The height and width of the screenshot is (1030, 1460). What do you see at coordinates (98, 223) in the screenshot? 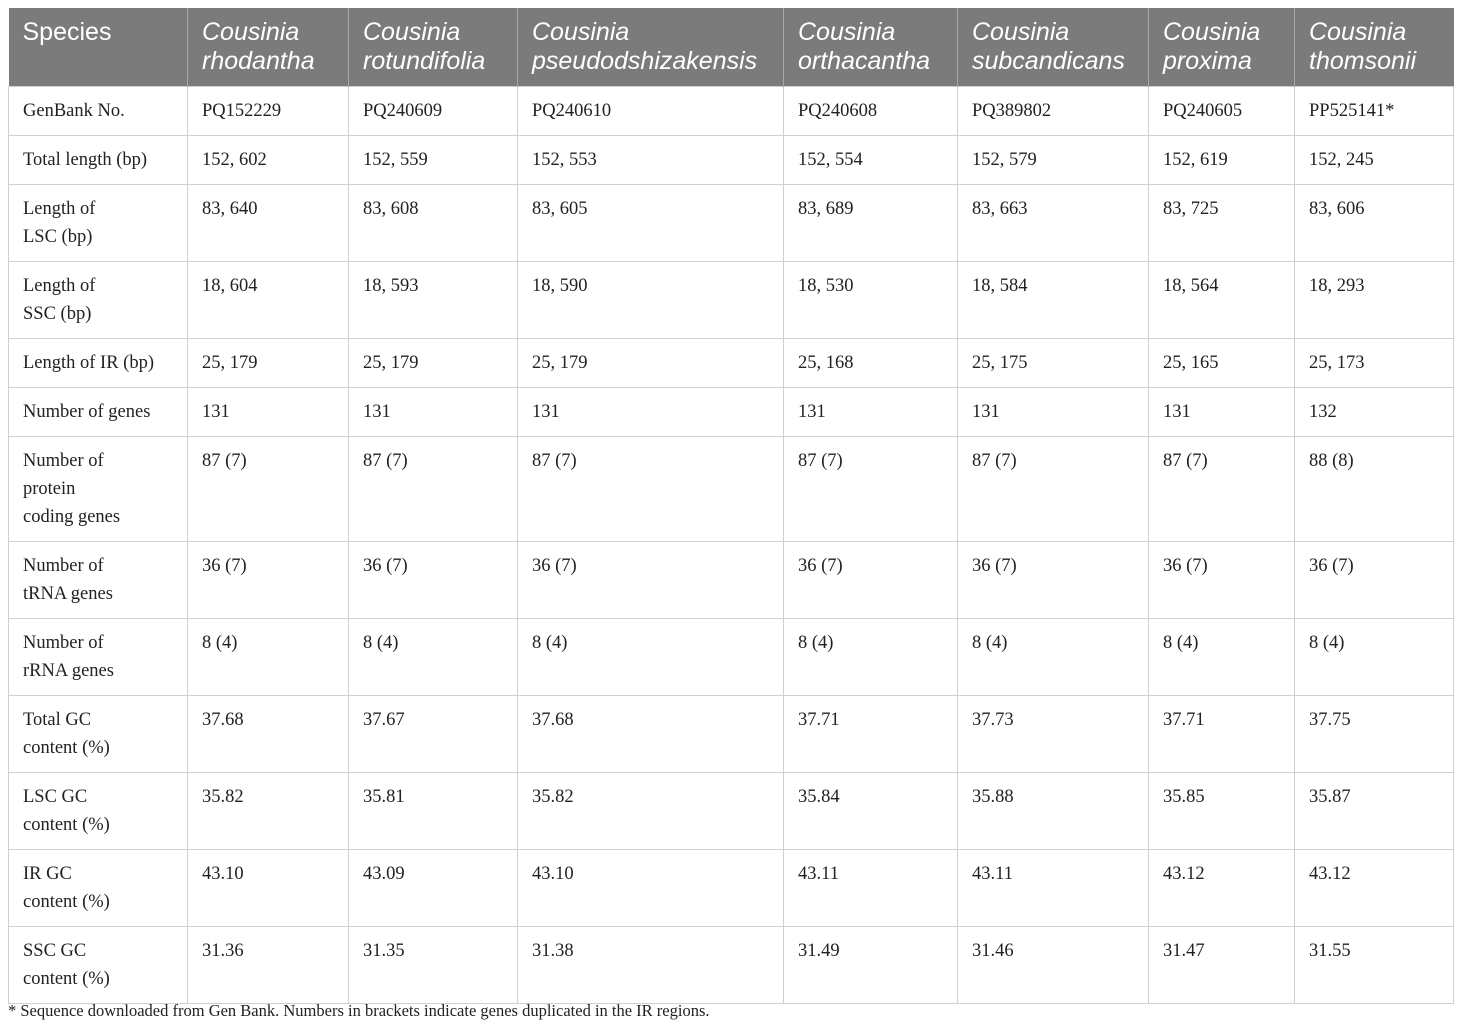
I see `row-label-cell: Length of LSC (bp)` at bounding box center [98, 223].